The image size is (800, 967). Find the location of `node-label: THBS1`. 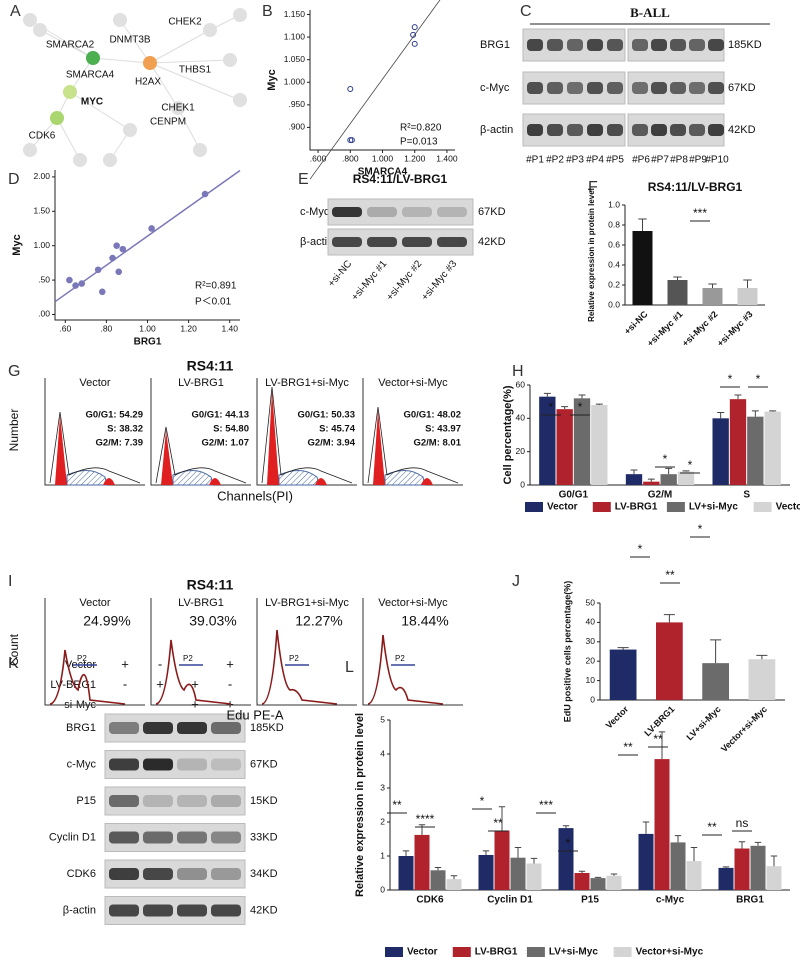

node-label: THBS1 is located at coordinates (195, 70).